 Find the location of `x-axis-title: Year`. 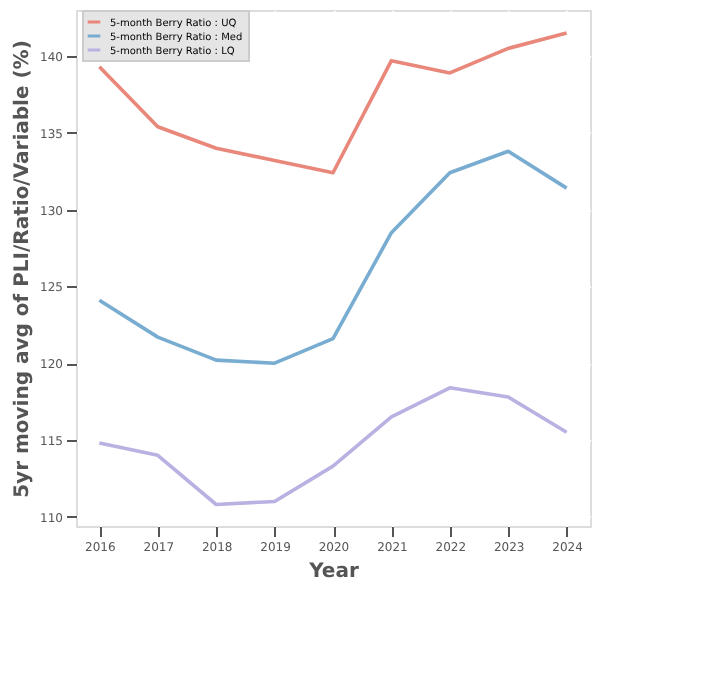

x-axis-title: Year is located at coordinates (333, 572).